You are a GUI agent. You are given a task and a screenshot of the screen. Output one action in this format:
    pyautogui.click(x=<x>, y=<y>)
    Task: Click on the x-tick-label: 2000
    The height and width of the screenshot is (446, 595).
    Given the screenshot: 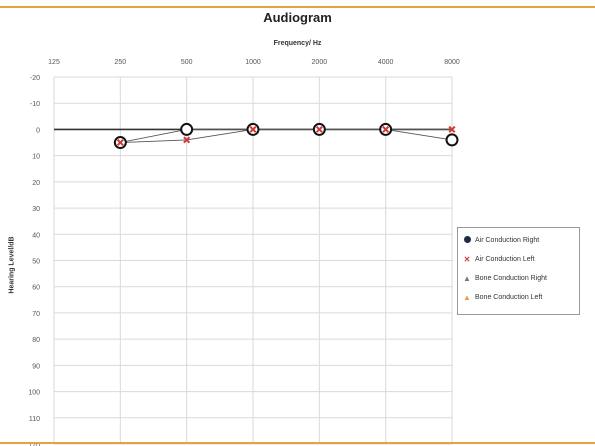 What is the action you would take?
    pyautogui.click(x=320, y=62)
    